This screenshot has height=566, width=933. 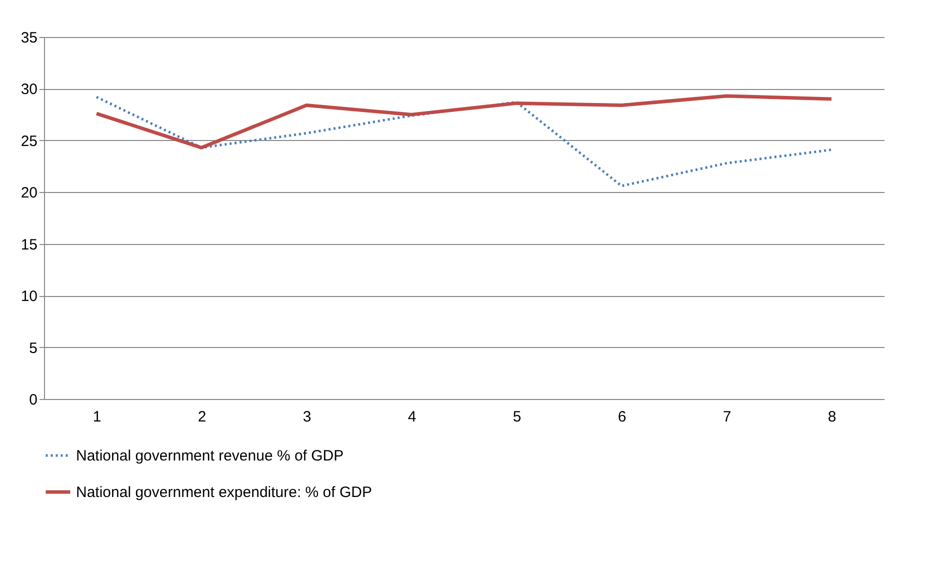 I want to click on legend-label: National government revenue % of GDP, so click(x=210, y=456).